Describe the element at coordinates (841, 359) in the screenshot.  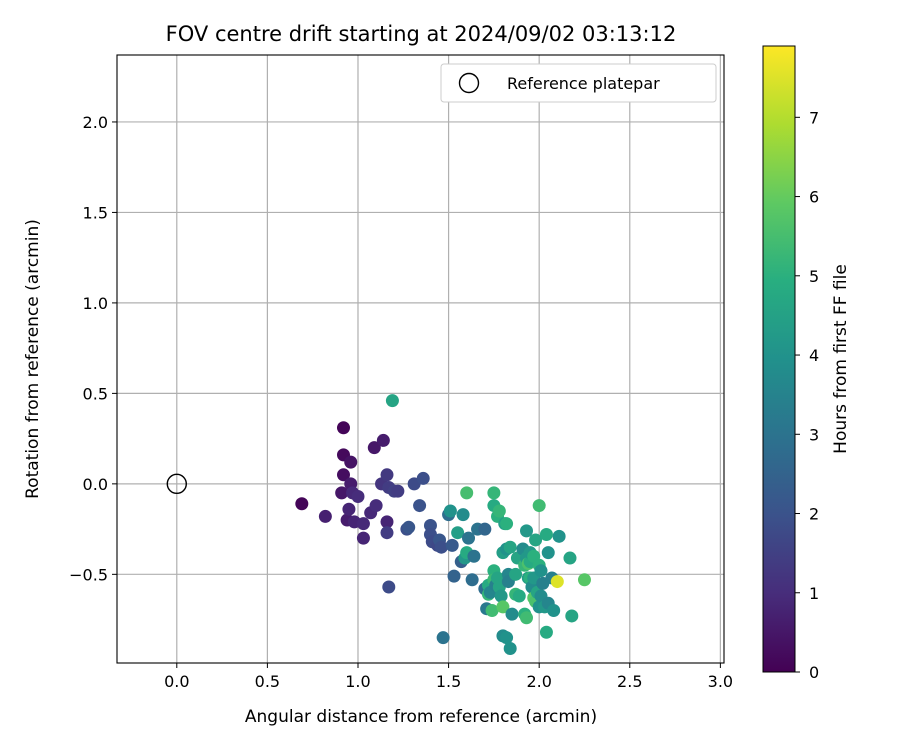
I see `colorbar-label: Hours from first FF file` at that location.